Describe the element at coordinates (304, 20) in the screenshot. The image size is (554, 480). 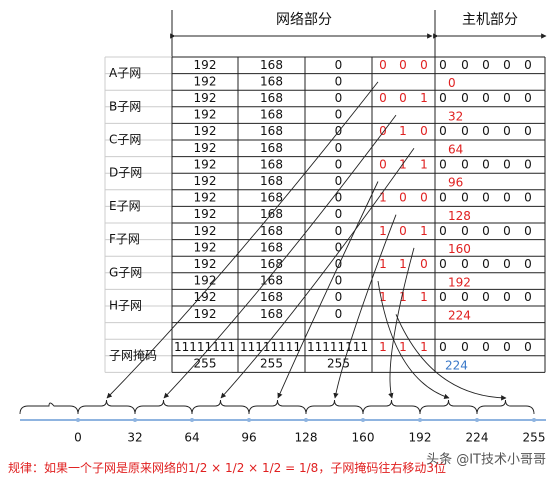
I see `network-header: 网络部分` at that location.